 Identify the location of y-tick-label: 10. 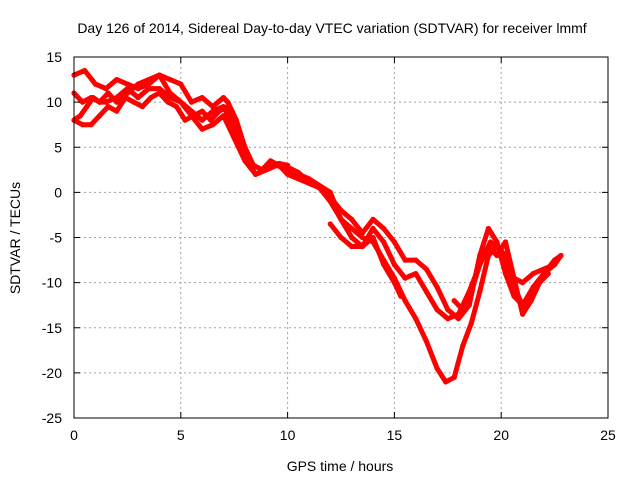
(54, 102).